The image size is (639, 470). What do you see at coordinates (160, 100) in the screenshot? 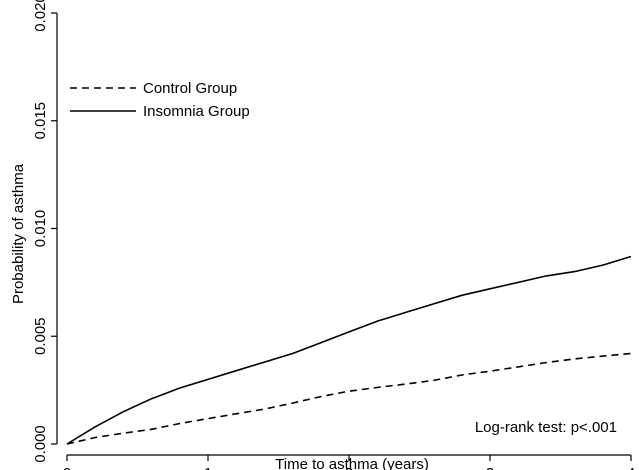
I see `legend: Control Group Insomnia Group` at bounding box center [160, 100].